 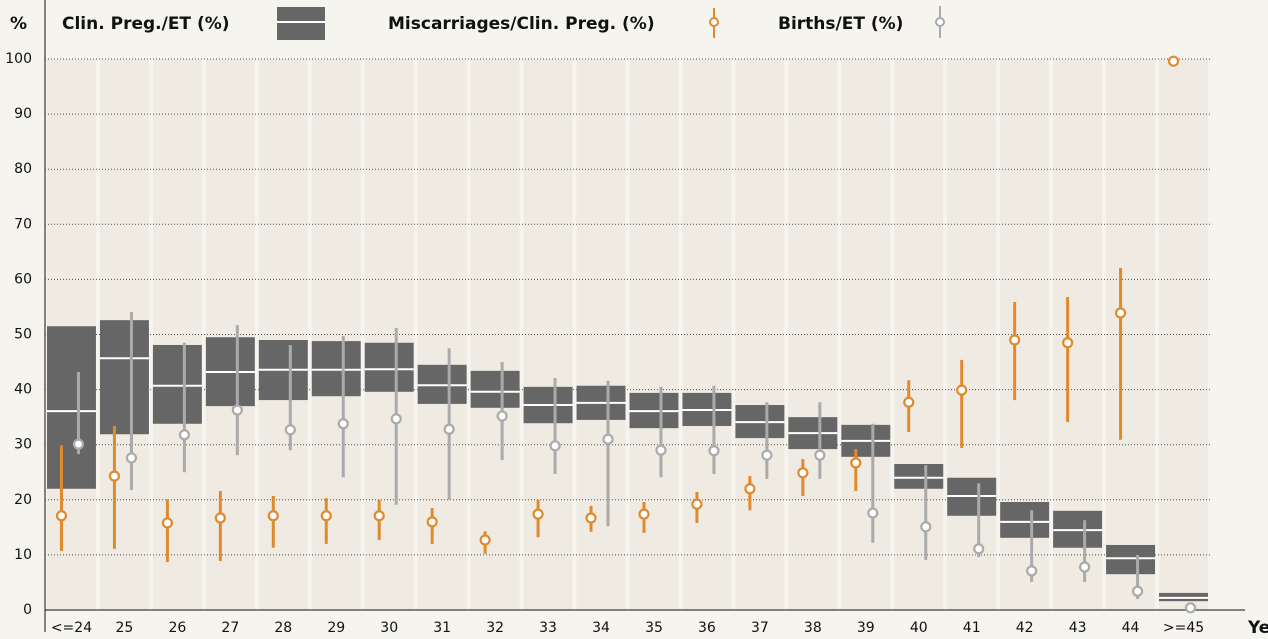 I want to click on x-tick-label: 28, so click(x=283, y=628).